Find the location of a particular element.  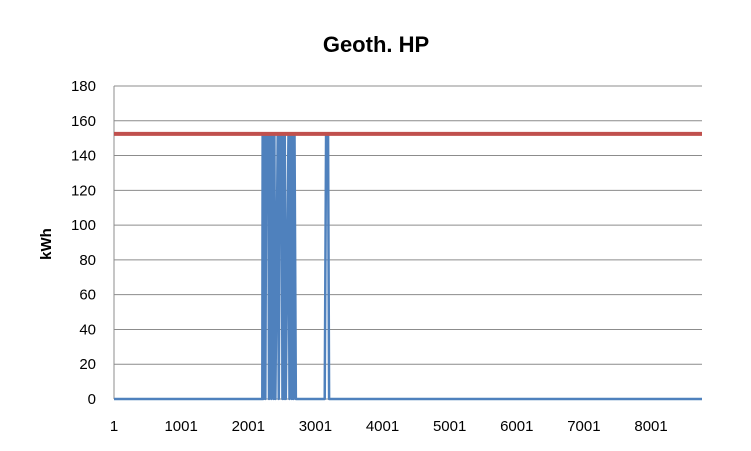

y-tick-label: 120 is located at coordinates (83, 190).